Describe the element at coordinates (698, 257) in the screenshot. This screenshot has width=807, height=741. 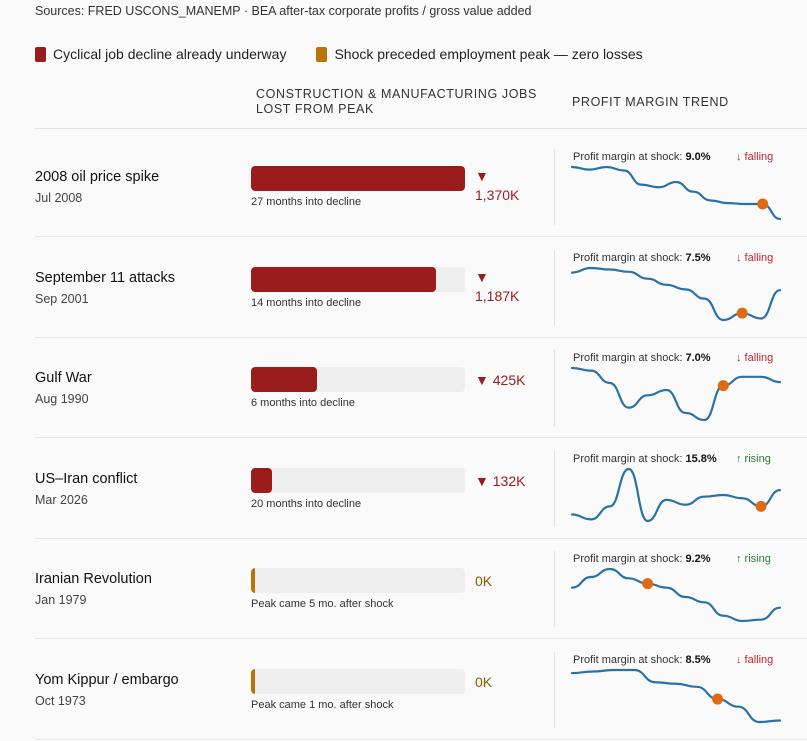
I see `profit-margin-value: 7.5%` at that location.